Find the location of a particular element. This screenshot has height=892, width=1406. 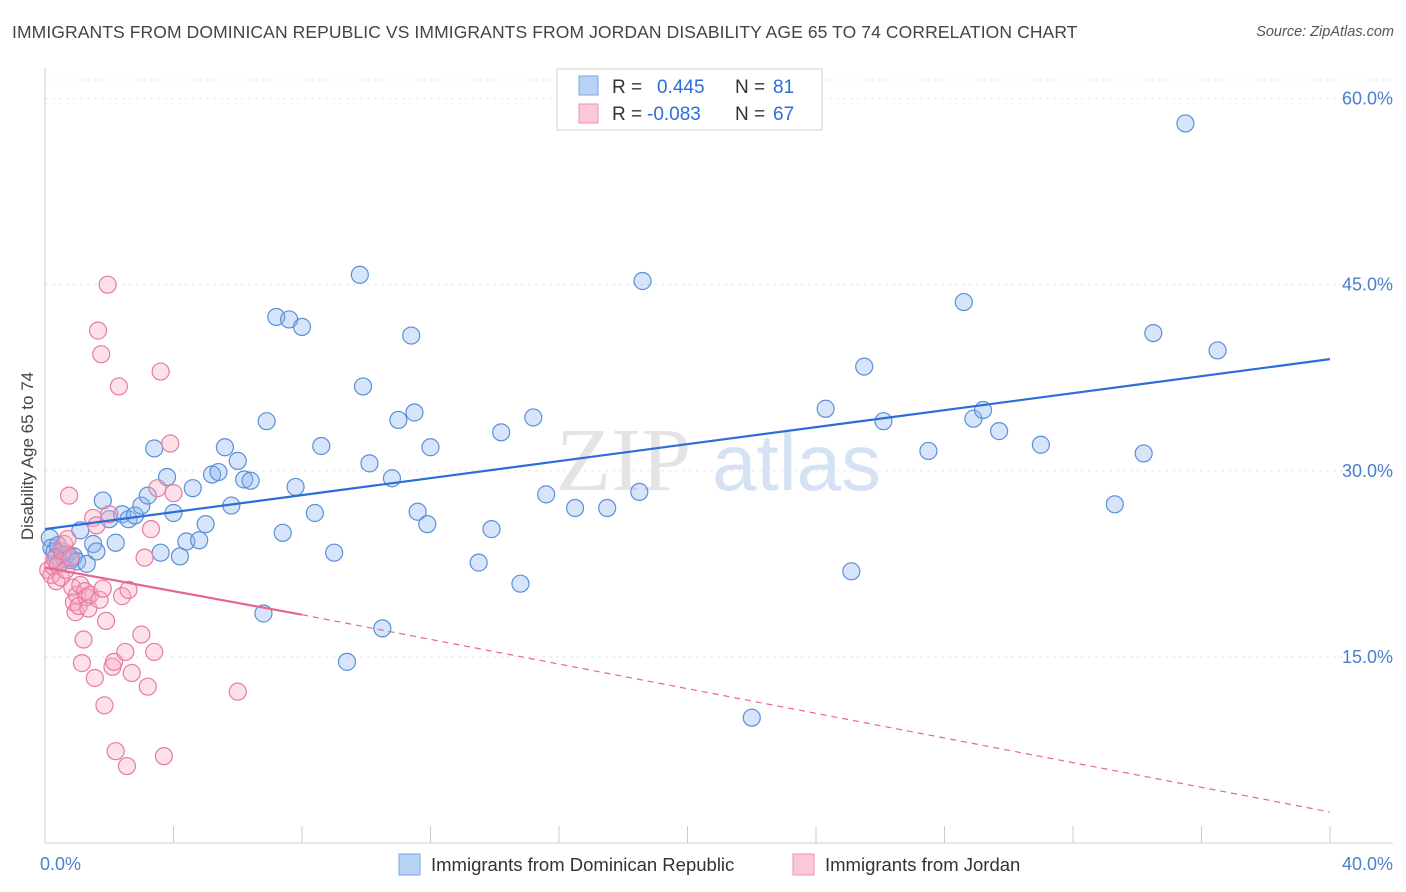

y-tick-label-2: 45.0% is located at coordinates (1367, 285).